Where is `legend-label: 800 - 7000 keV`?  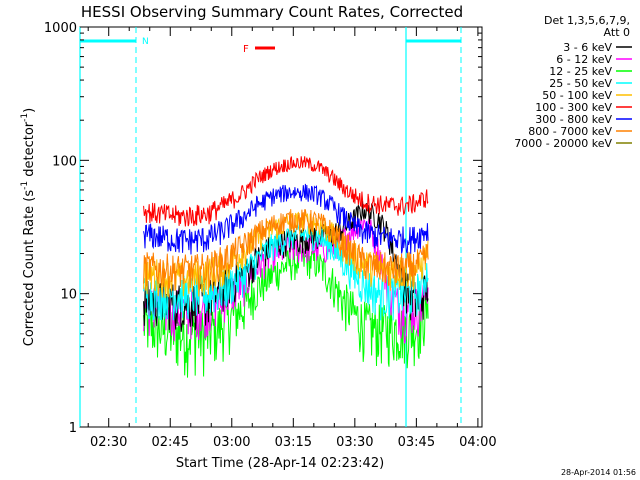 legend-label: 800 - 7000 keV is located at coordinates (570, 131).